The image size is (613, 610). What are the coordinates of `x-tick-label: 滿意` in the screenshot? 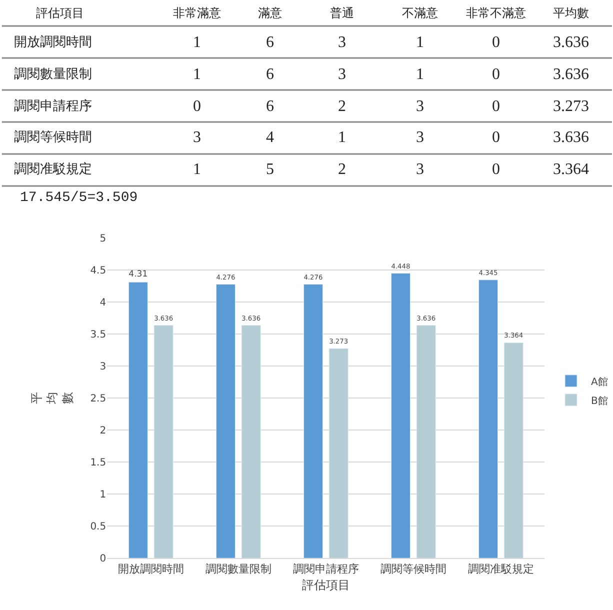 It's located at (270, 13).